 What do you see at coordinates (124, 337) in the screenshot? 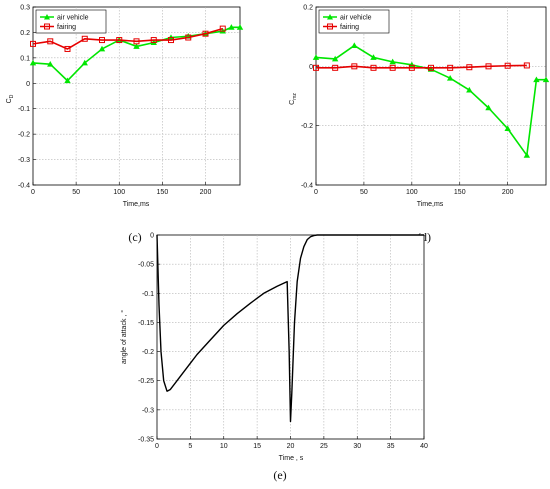
I see `panel-e-ylabel: angle of attack , °` at bounding box center [124, 337].